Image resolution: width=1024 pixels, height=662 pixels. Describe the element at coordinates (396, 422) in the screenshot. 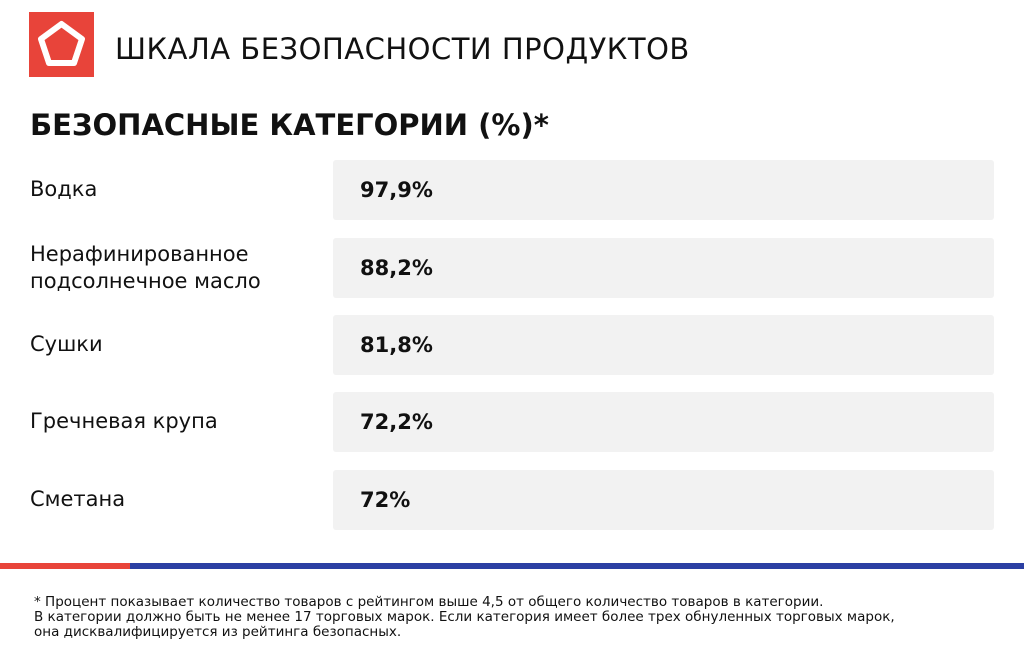

I see `row-value: 72,2%` at that location.